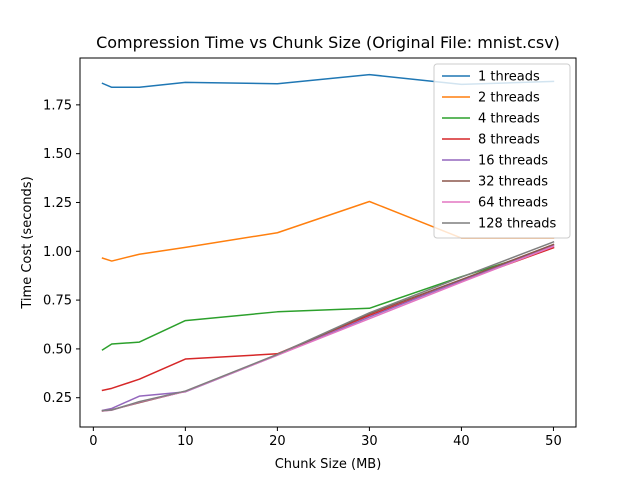  Describe the element at coordinates (57, 105) in the screenshot. I see `y-tick-label: 1.75` at that location.